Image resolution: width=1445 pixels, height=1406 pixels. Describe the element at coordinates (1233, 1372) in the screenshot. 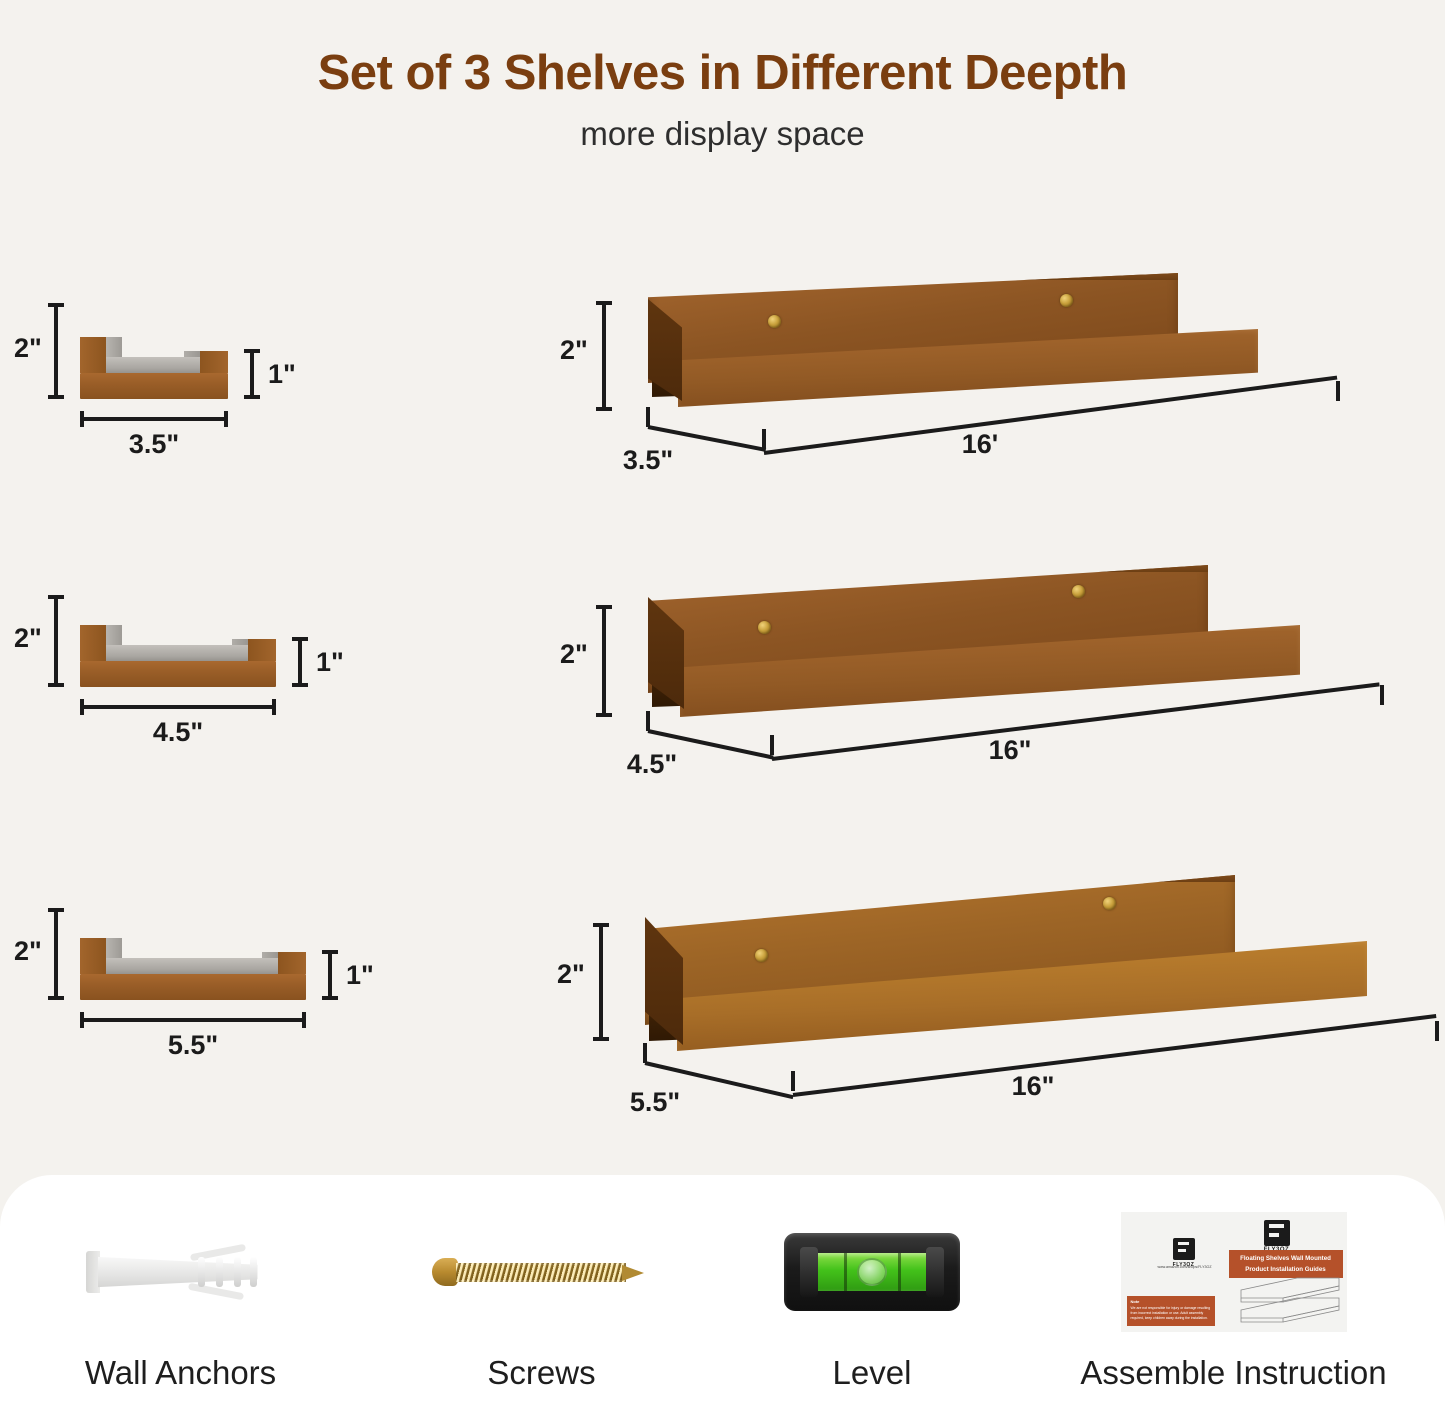

I see `accessory-label: Assemble Instruction` at that location.